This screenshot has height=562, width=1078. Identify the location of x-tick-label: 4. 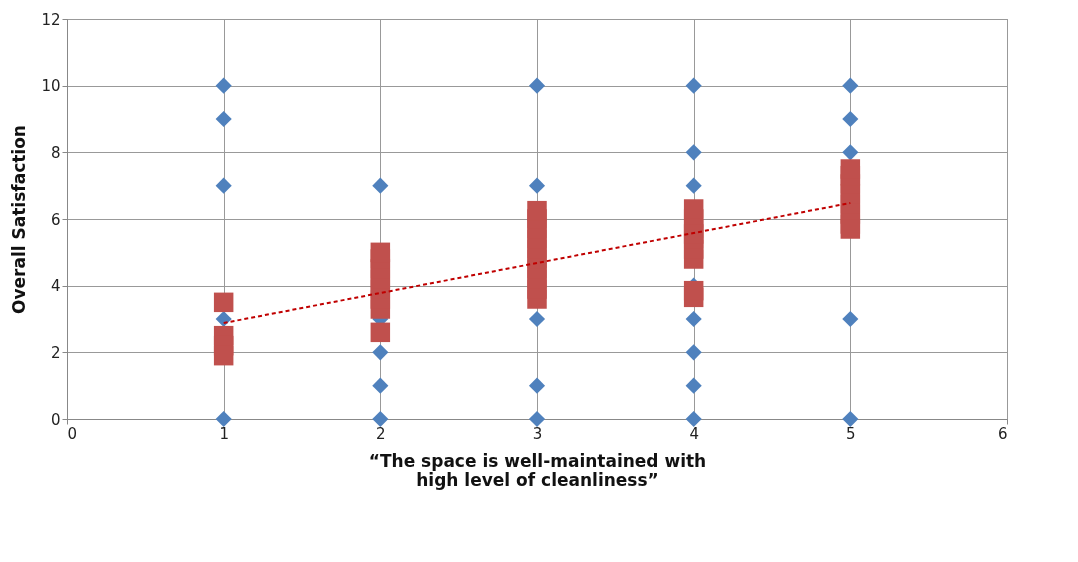
(694, 433).